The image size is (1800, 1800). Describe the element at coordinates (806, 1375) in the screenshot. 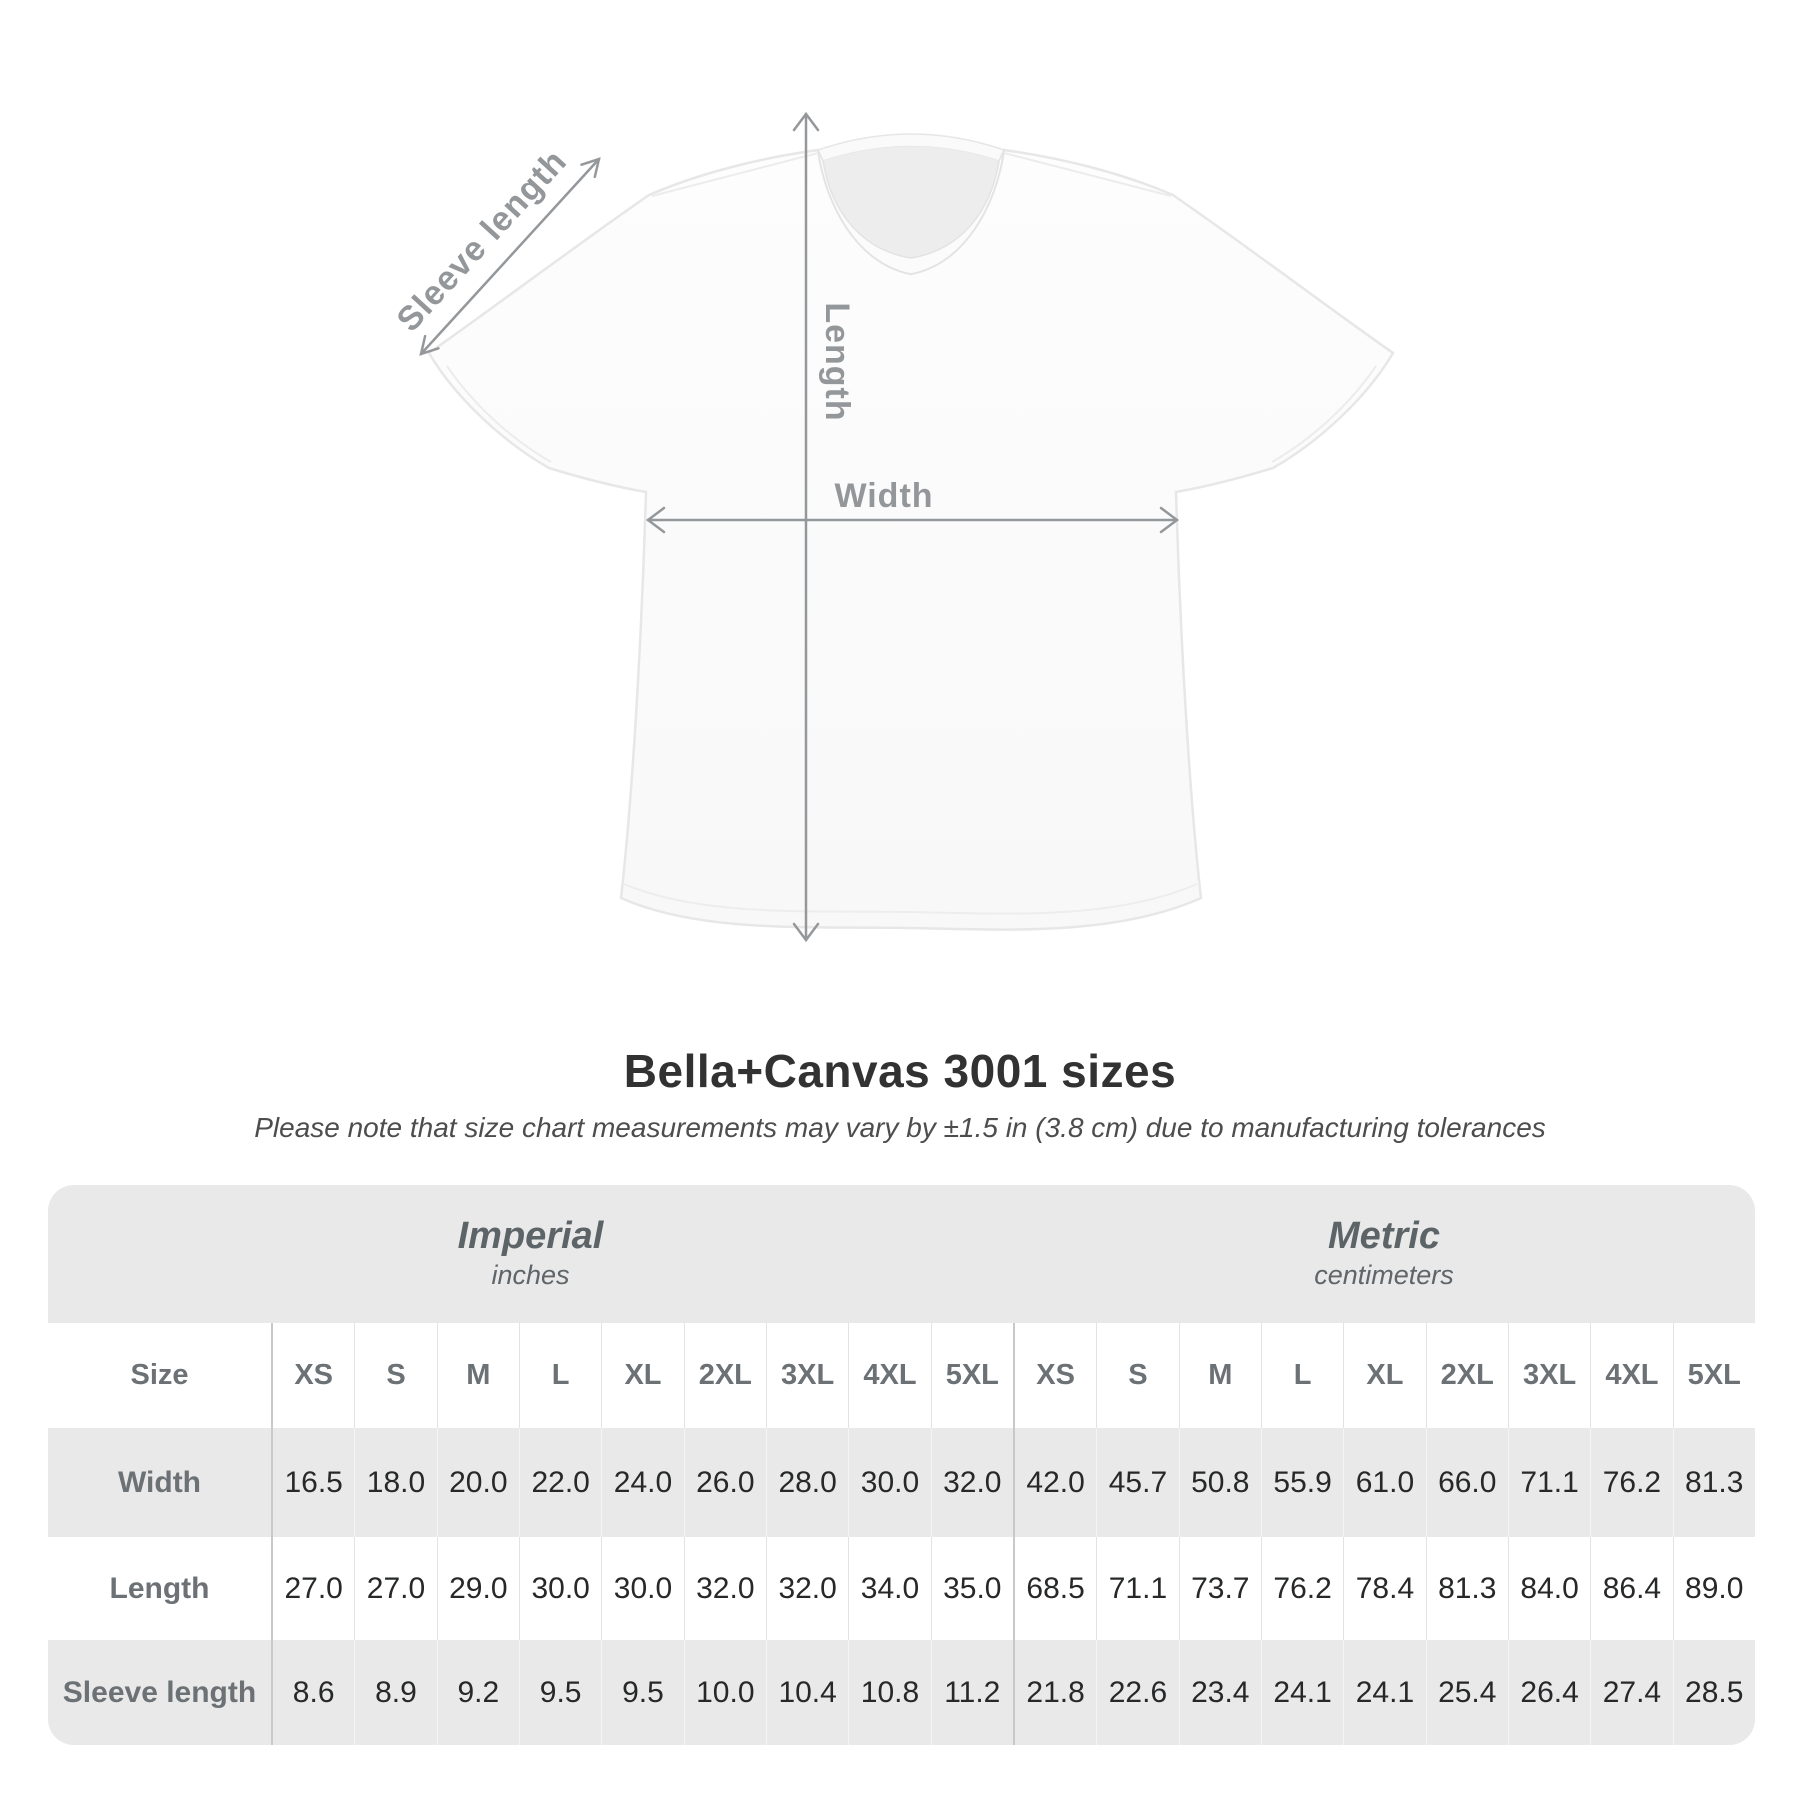

I see `size-header-cell: 3XL` at that location.